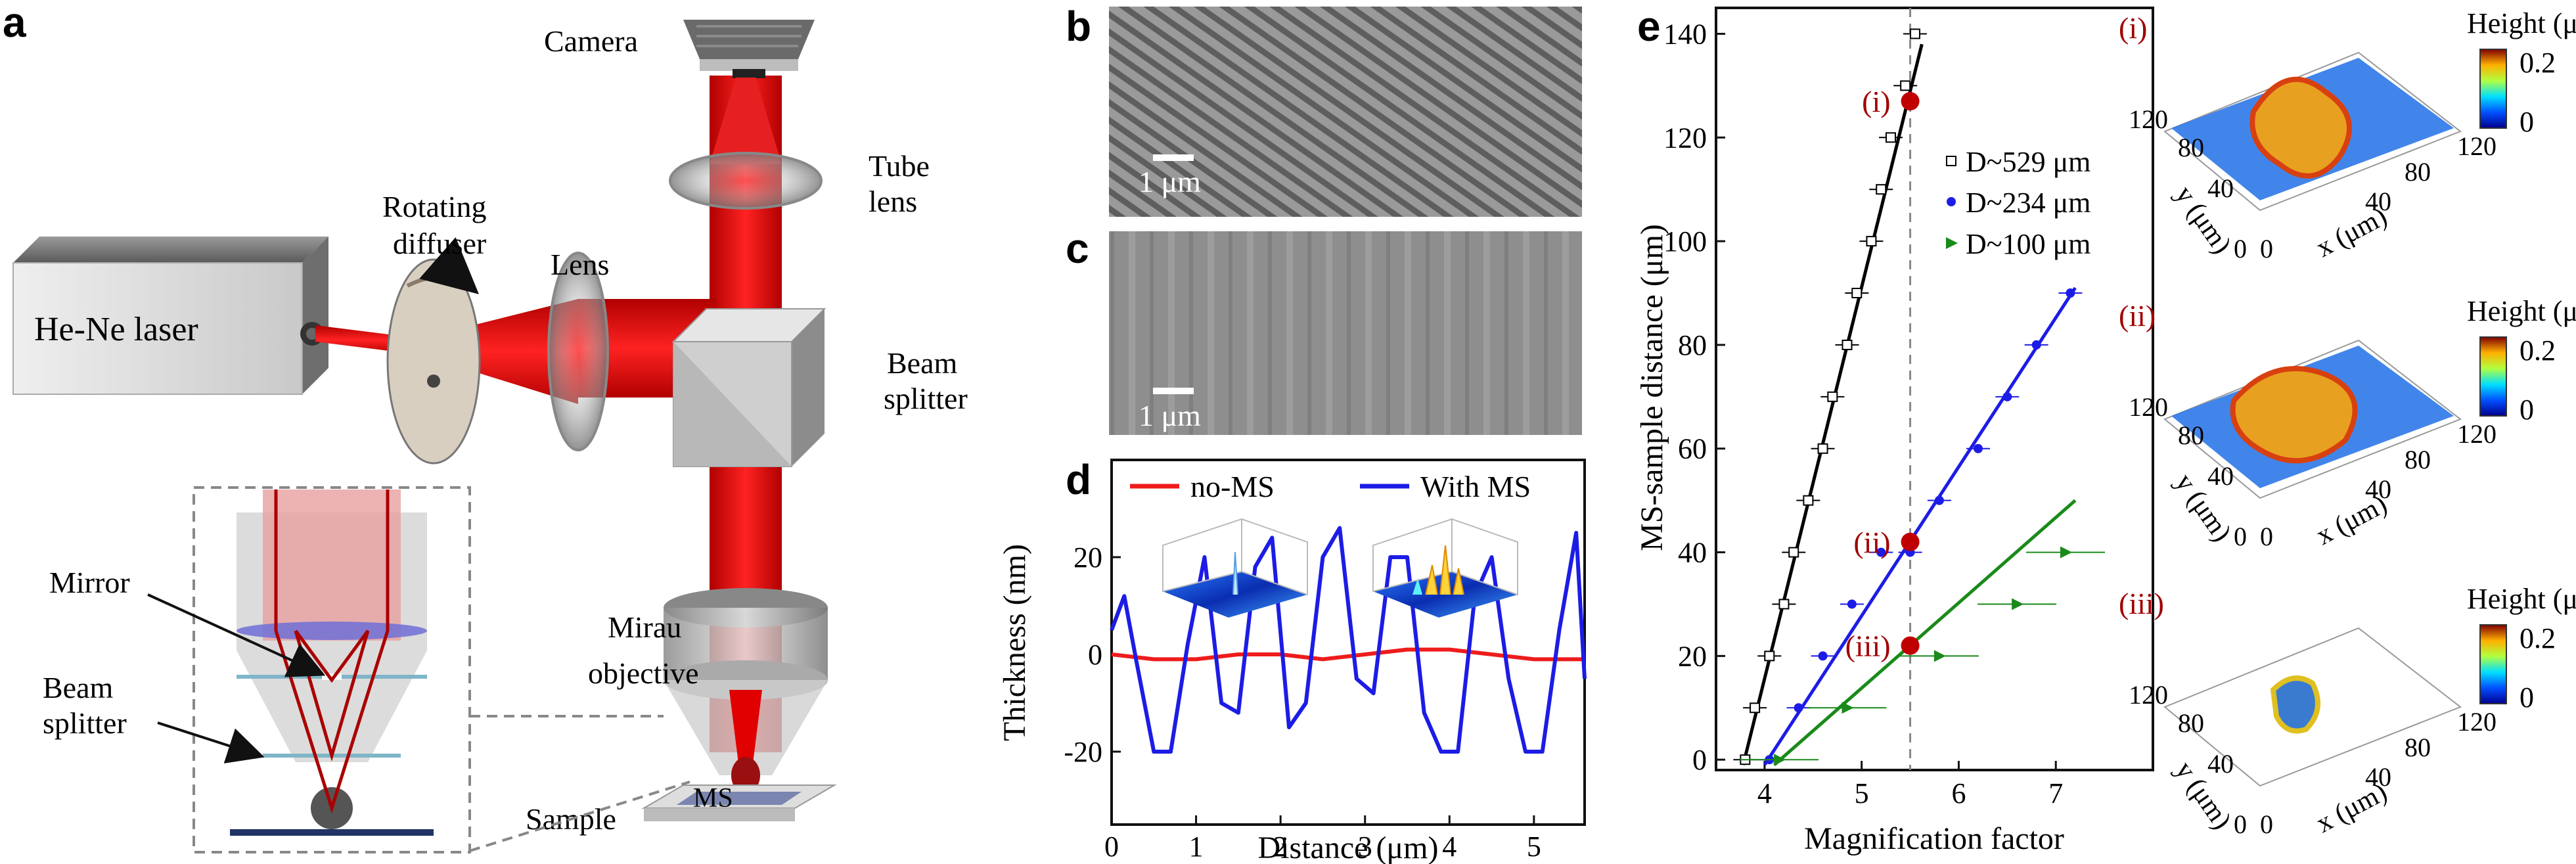 This screenshot has height=864, width=2576. I want to click on highlight-label: (i), so click(1876, 101).